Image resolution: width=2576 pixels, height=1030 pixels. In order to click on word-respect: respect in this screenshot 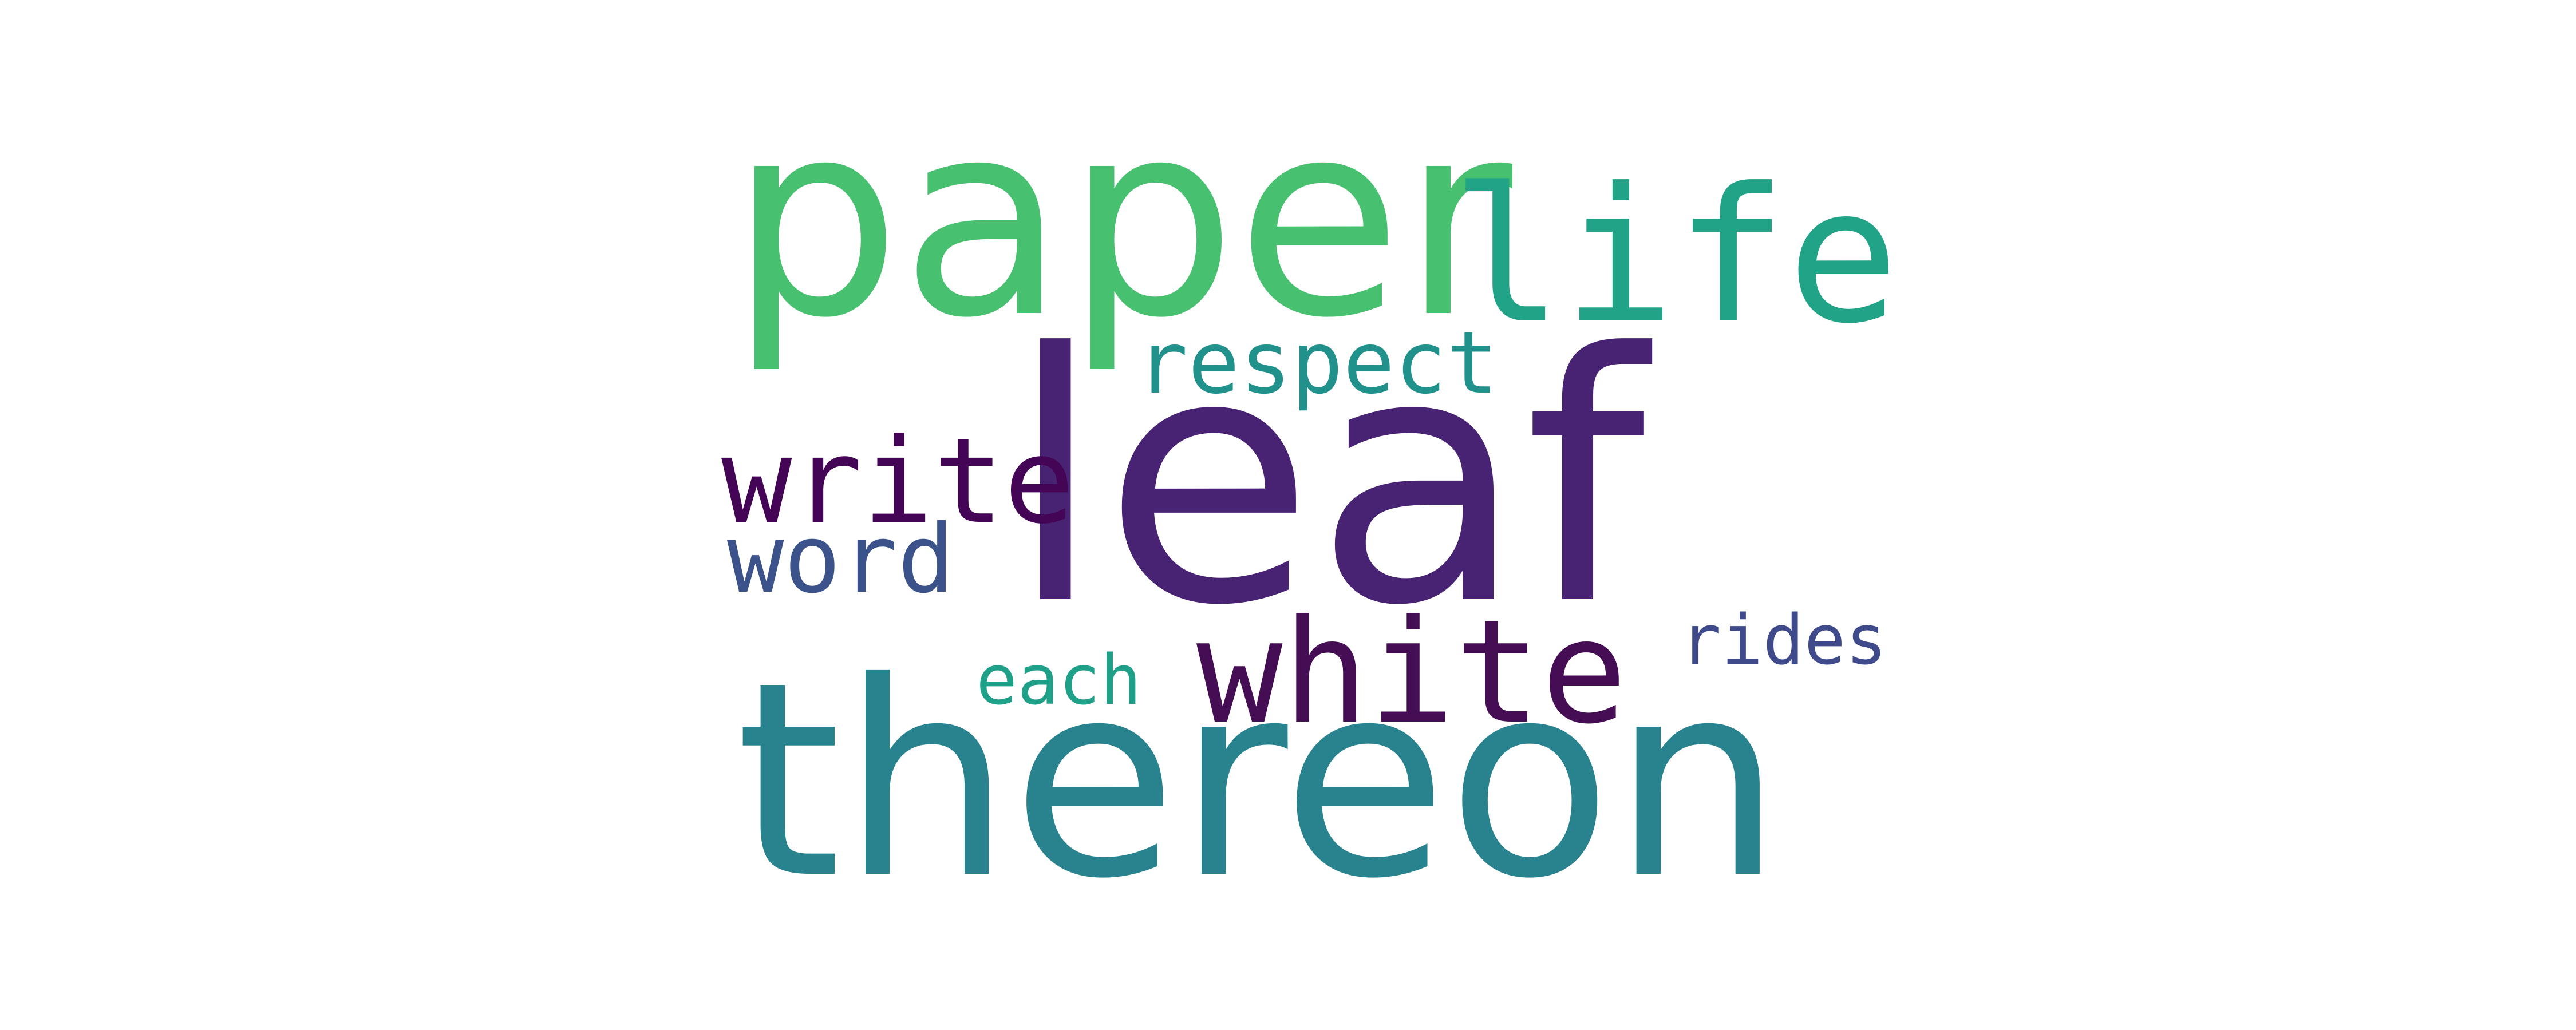, I will do `click(1317, 363)`.